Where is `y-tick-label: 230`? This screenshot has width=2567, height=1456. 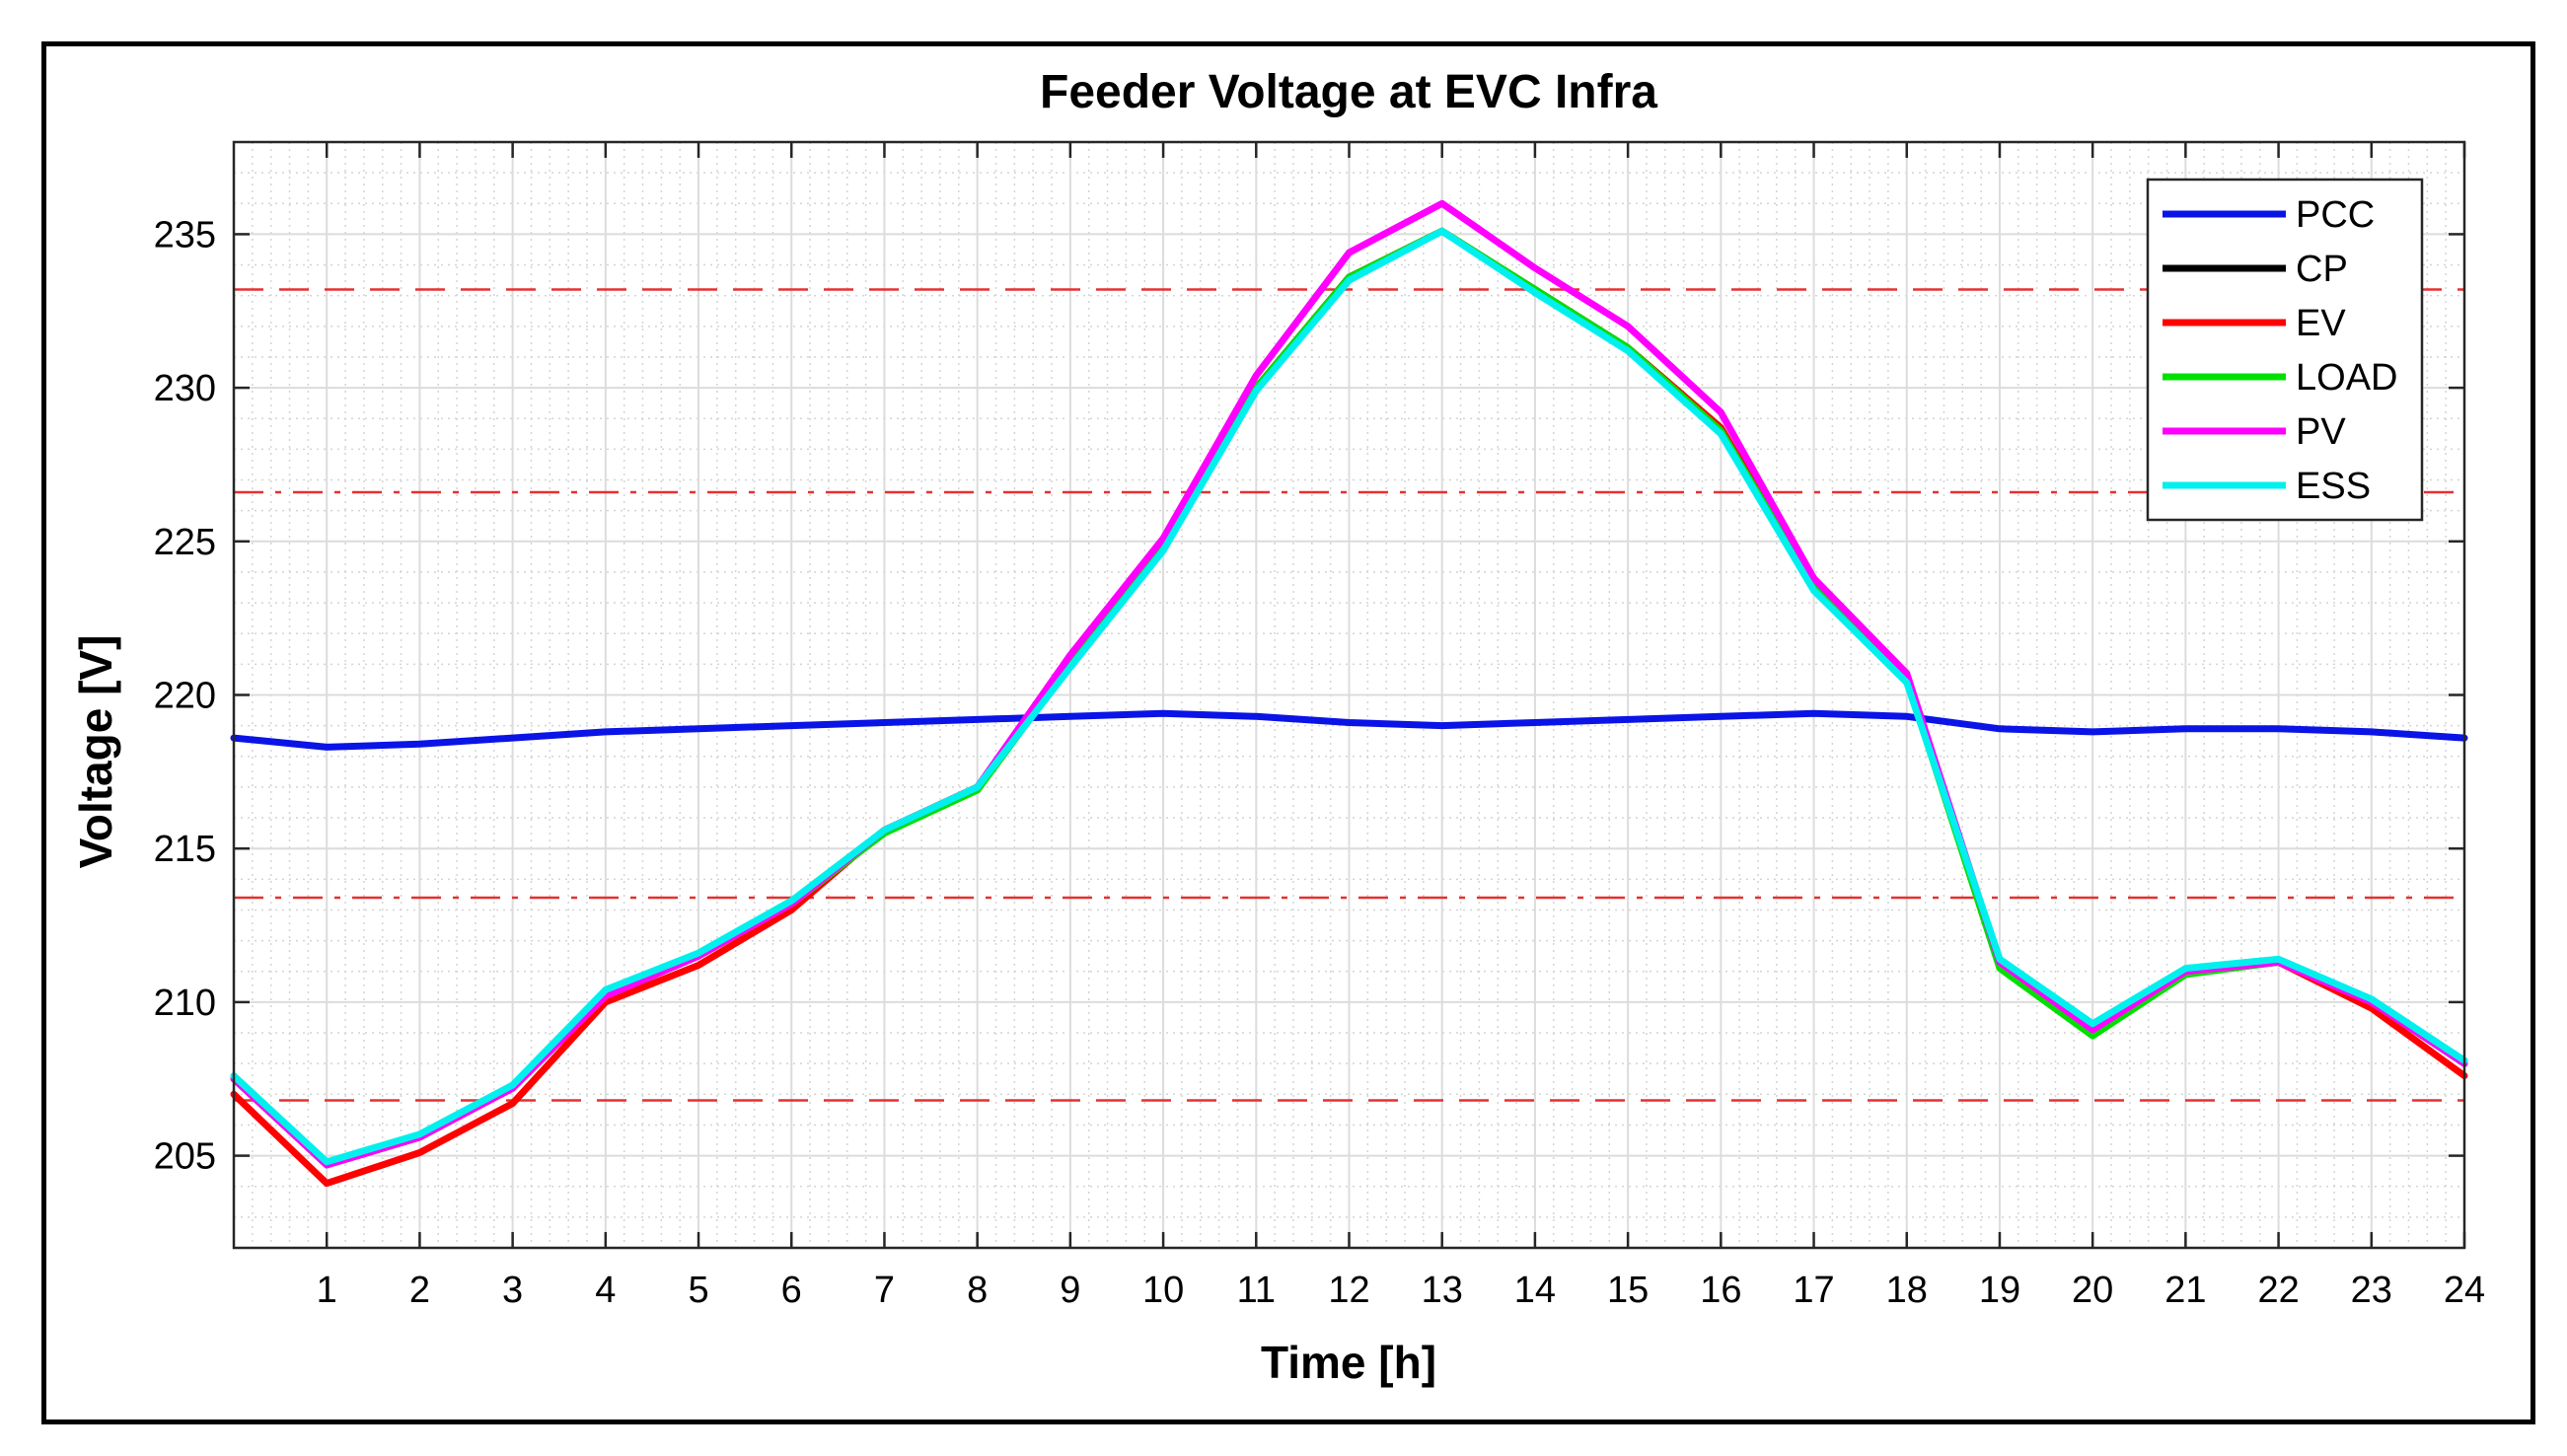
y-tick-label: 230 is located at coordinates (185, 388).